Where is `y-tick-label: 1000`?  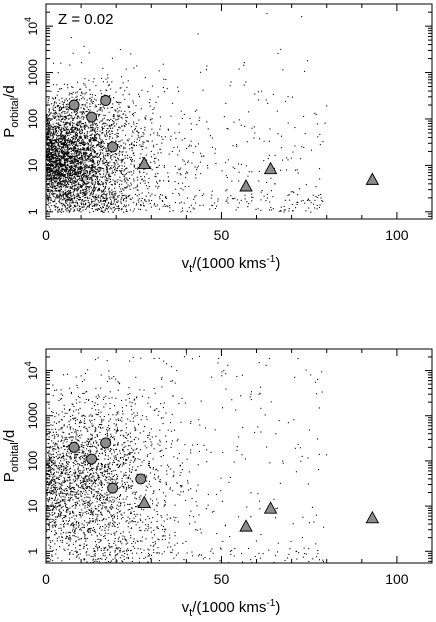
y-tick-label: 1000 is located at coordinates (33, 72).